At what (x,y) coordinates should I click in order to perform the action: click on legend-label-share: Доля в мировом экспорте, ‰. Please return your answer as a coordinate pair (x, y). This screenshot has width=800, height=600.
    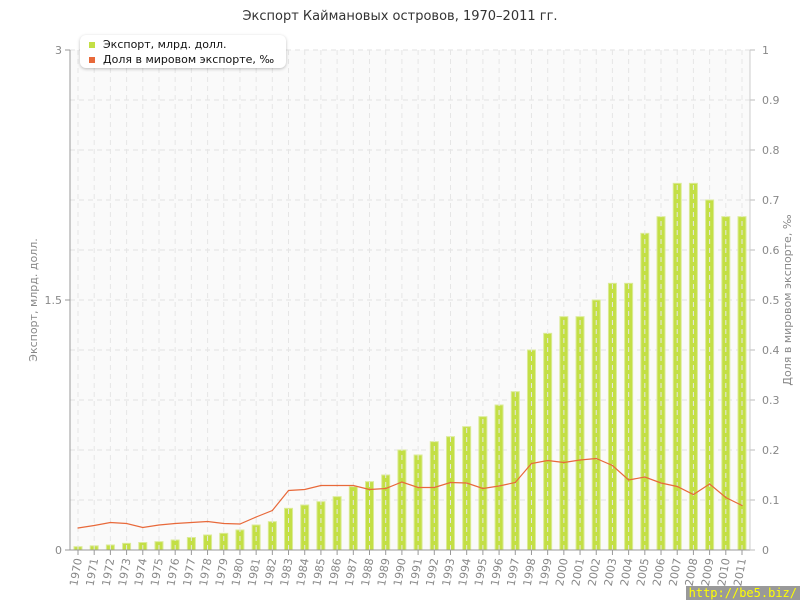
    Looking at the image, I should click on (189, 59).